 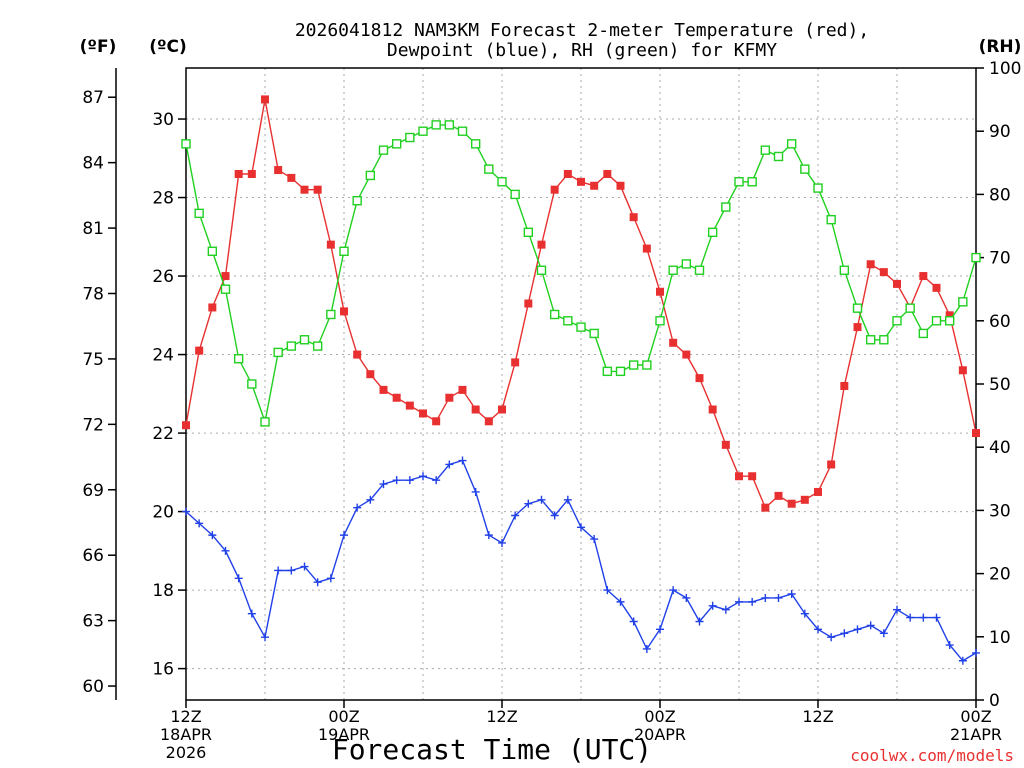 What do you see at coordinates (660, 734) in the screenshot?
I see `time-tick-label: 20APR` at bounding box center [660, 734].